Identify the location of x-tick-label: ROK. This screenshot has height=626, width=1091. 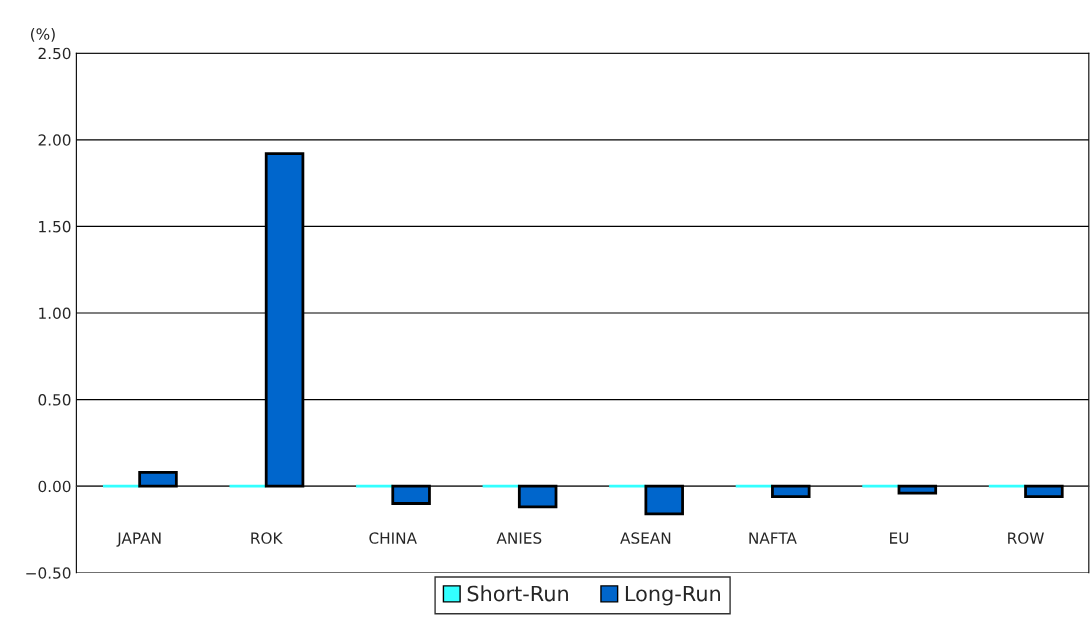
(267, 538).